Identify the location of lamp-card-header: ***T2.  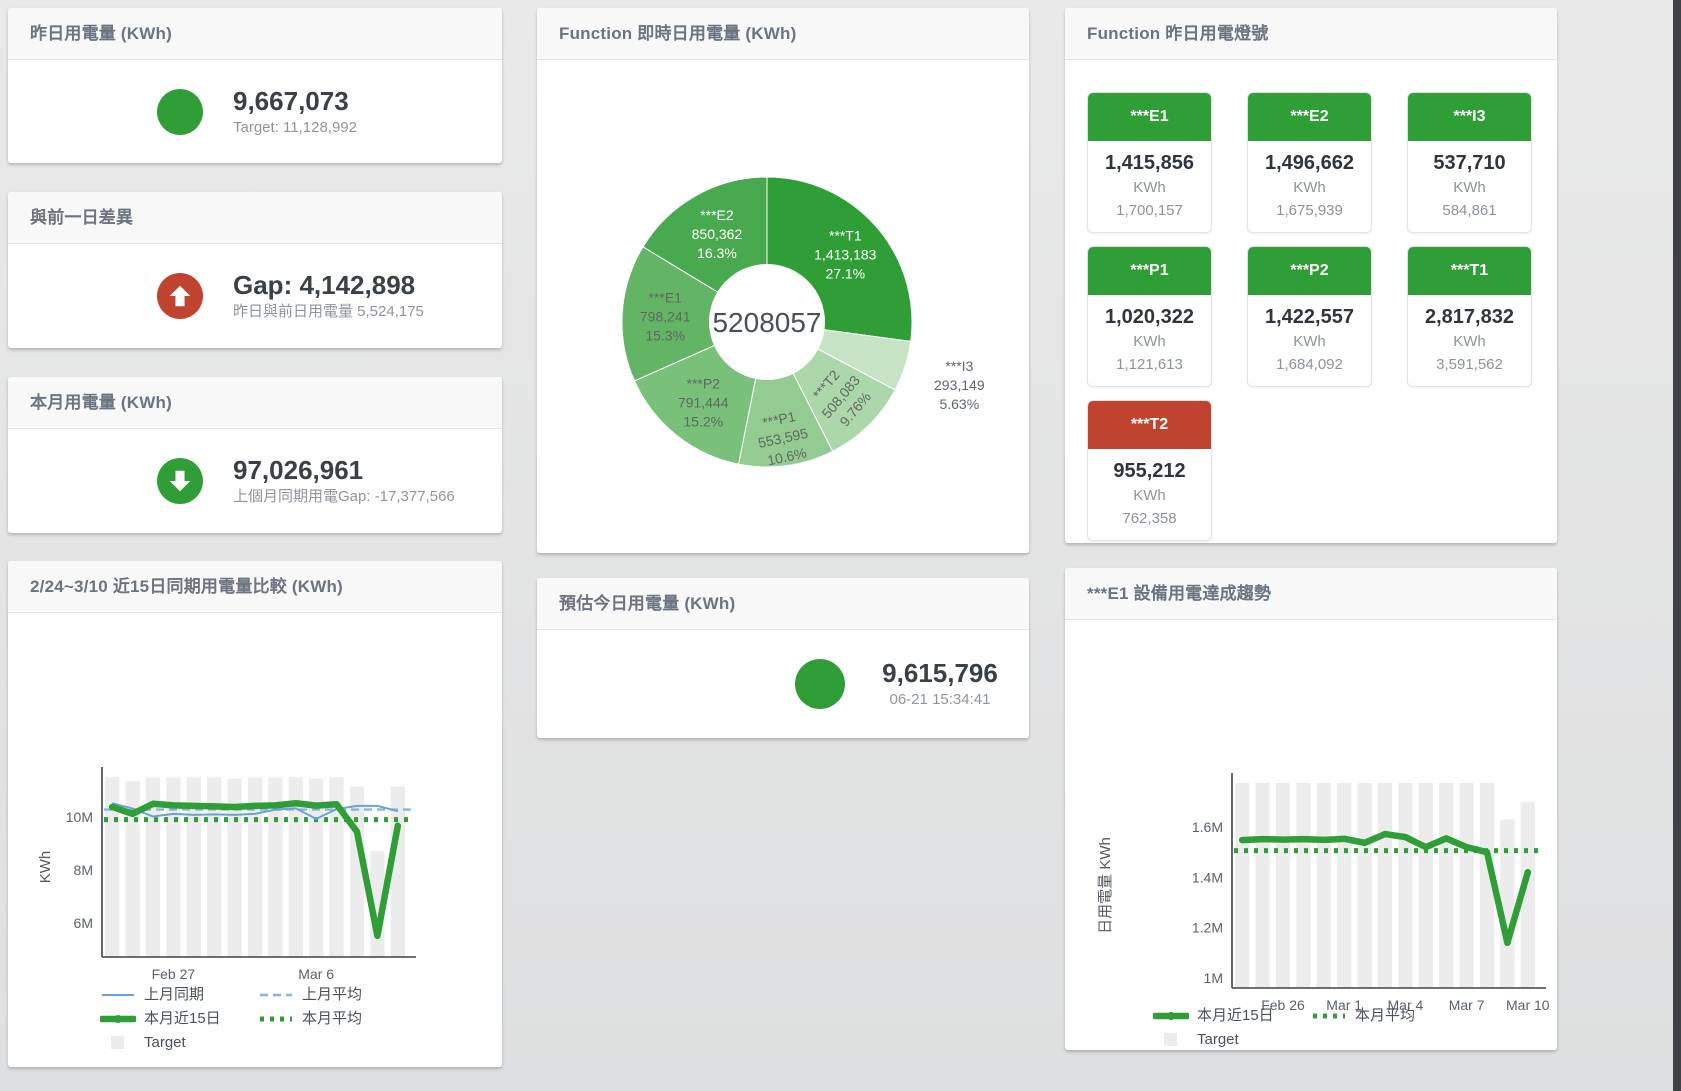
(1149, 425).